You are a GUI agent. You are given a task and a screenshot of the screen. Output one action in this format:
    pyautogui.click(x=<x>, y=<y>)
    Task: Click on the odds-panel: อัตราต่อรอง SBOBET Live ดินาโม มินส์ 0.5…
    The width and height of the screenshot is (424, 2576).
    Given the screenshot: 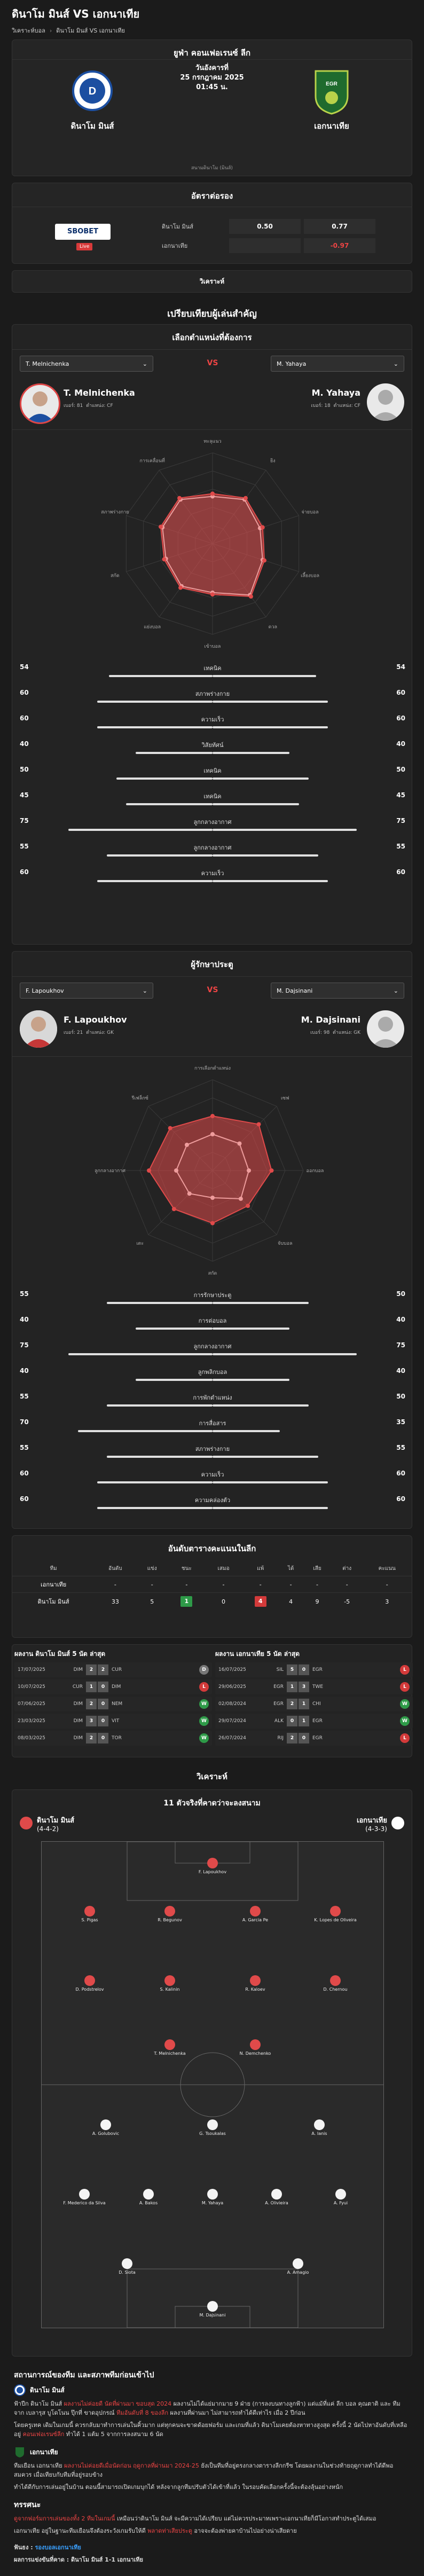 What is the action you would take?
    pyautogui.click(x=212, y=223)
    